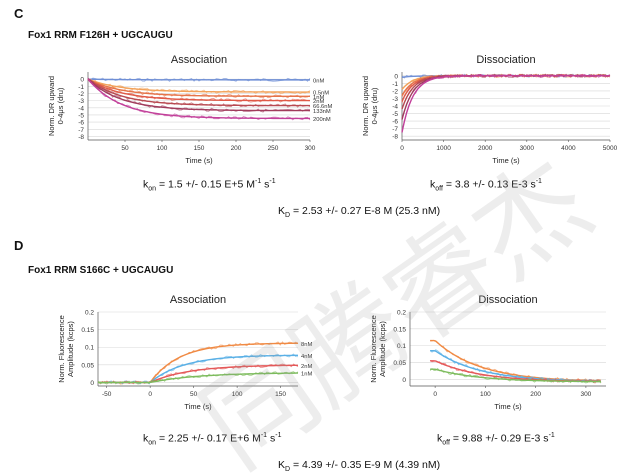 The width and height of the screenshot is (624, 476). What do you see at coordinates (496, 439) in the screenshot?
I see `koff-d: koff = 9.88 +/- 0.29 E-3 s-1` at bounding box center [496, 439].